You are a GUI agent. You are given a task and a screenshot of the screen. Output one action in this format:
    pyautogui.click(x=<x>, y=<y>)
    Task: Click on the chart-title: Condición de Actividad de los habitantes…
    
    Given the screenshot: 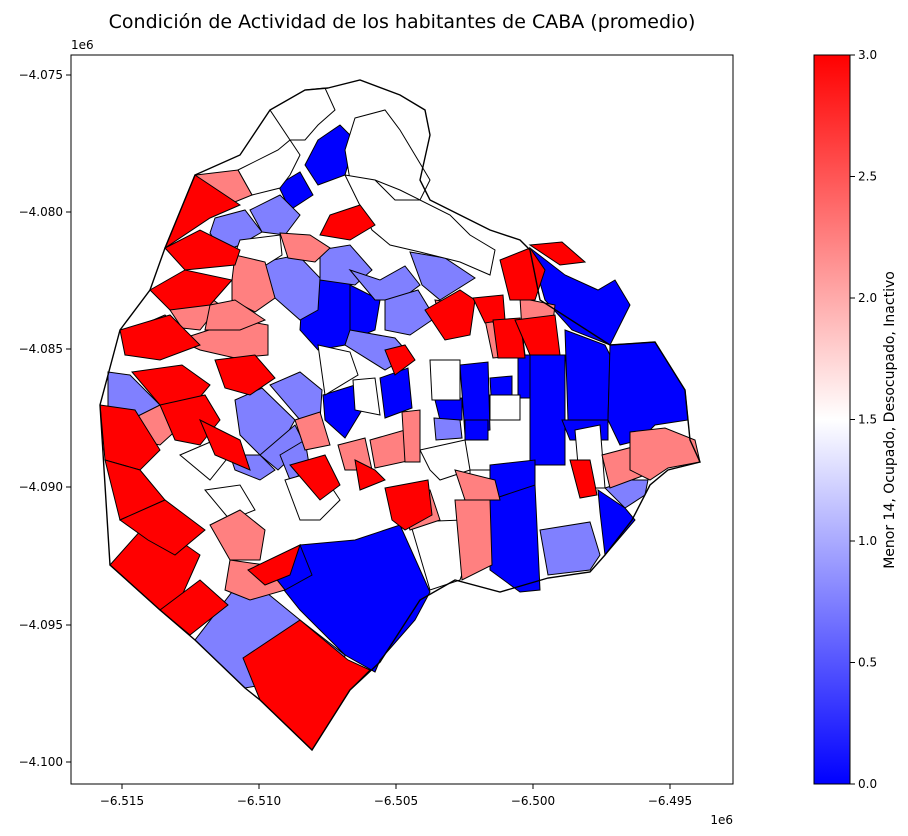 What is the action you would take?
    pyautogui.click(x=402, y=22)
    